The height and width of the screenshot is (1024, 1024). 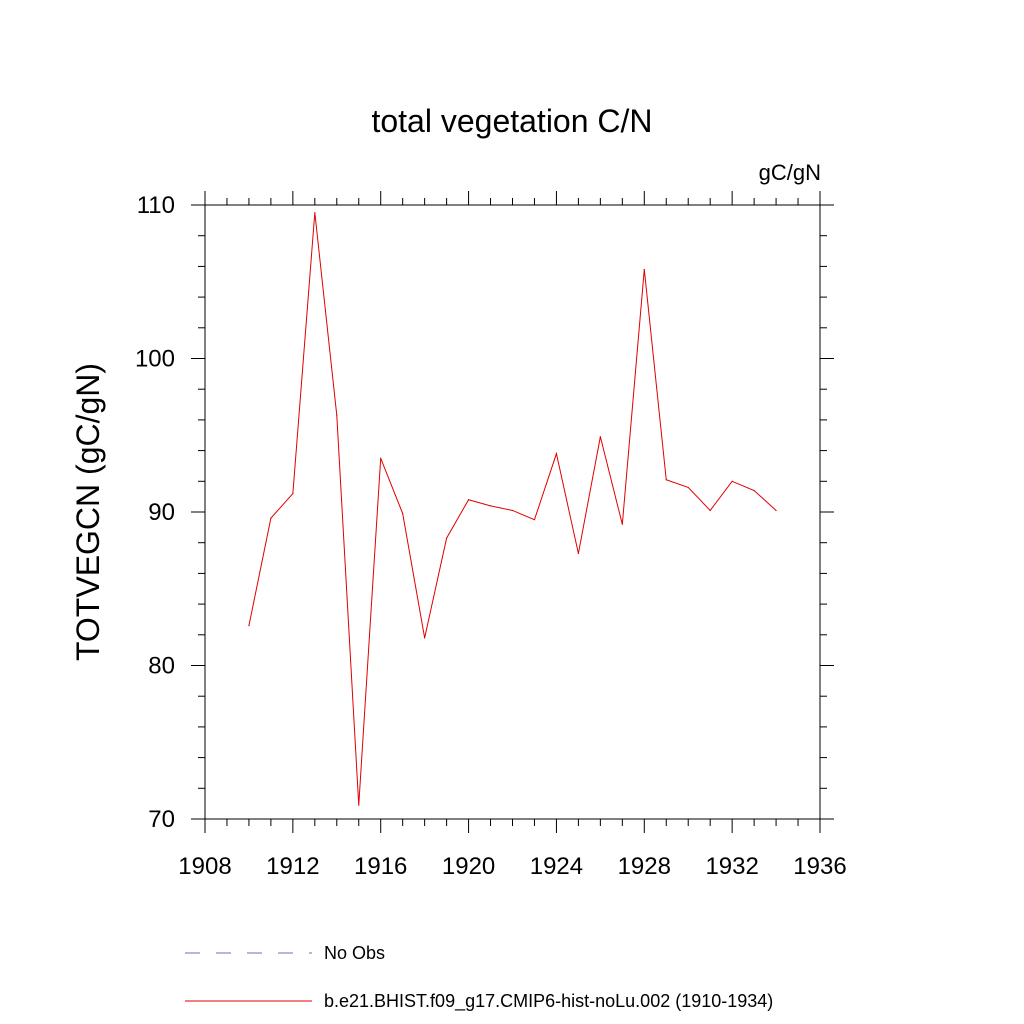 I want to click on y-tick-label: 110, so click(x=156, y=205).